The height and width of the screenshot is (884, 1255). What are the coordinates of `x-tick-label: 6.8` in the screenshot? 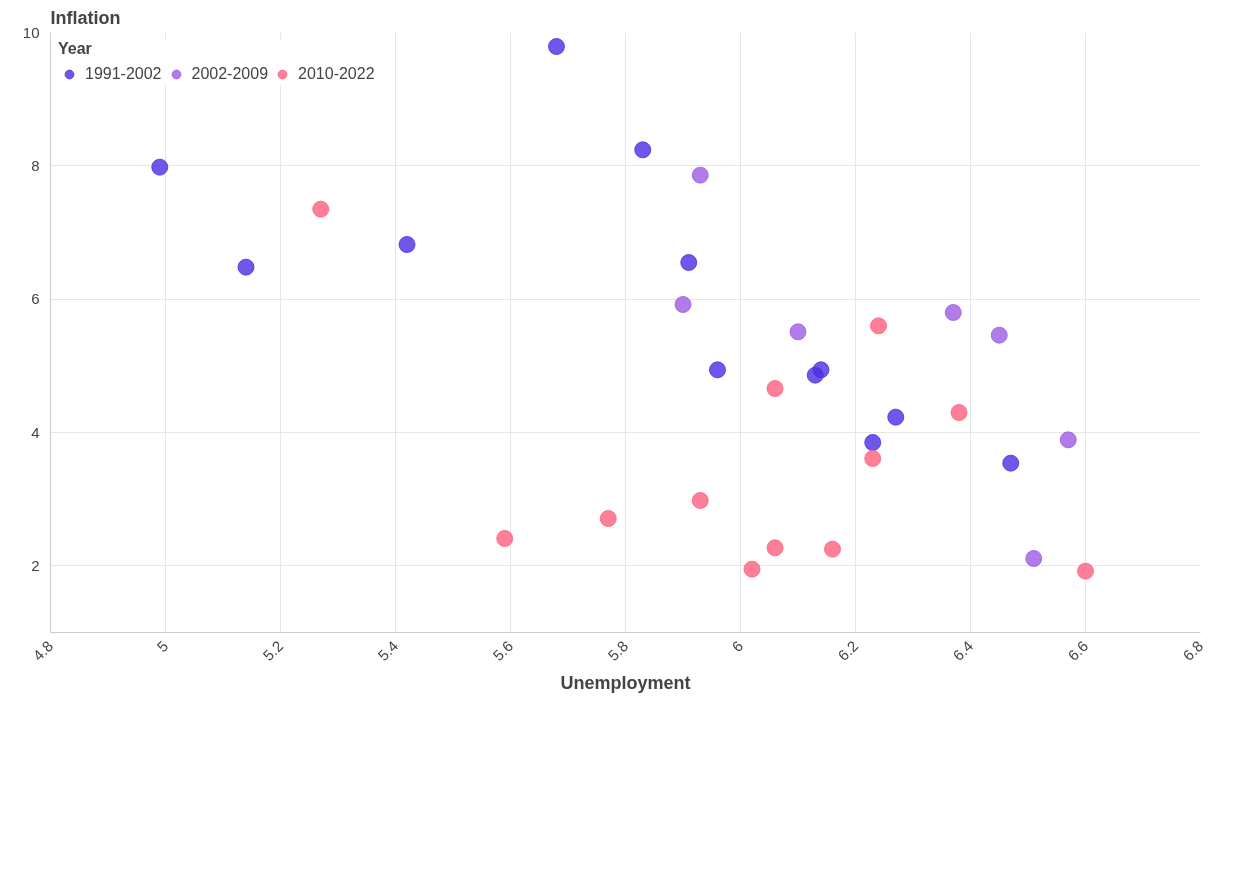 It's located at (1193, 650).